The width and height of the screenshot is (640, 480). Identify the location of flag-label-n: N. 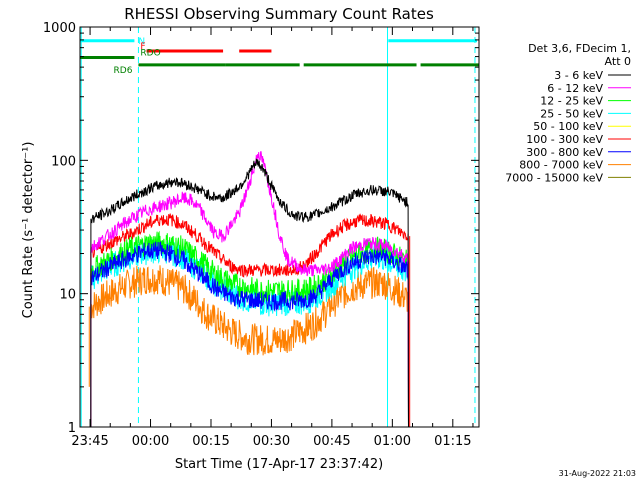
(141, 42).